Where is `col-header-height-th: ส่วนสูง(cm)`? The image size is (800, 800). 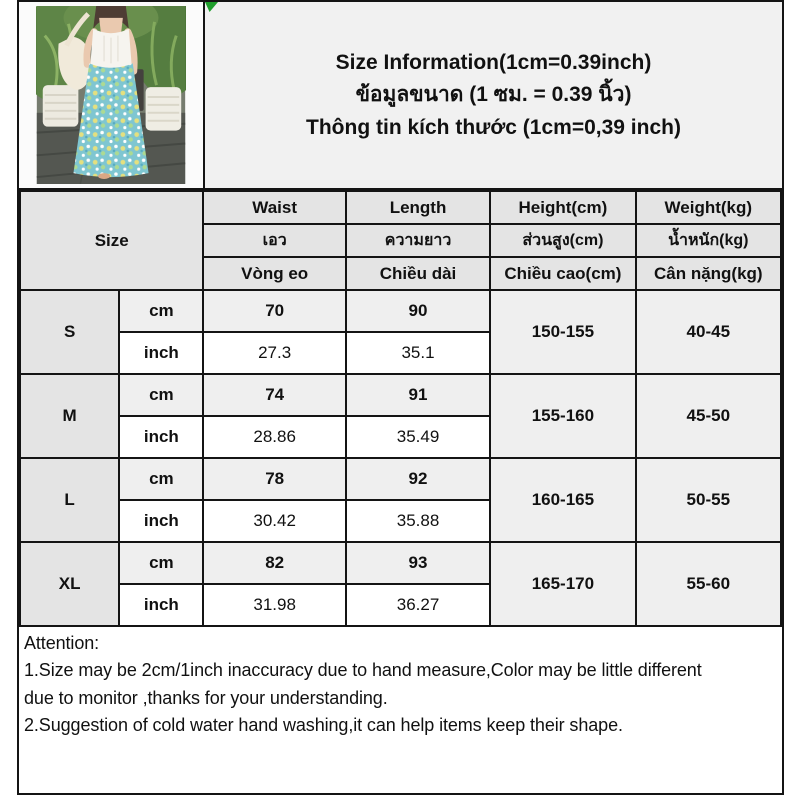
col-header-height-th: ส่วนสูง(cm) is located at coordinates (563, 240).